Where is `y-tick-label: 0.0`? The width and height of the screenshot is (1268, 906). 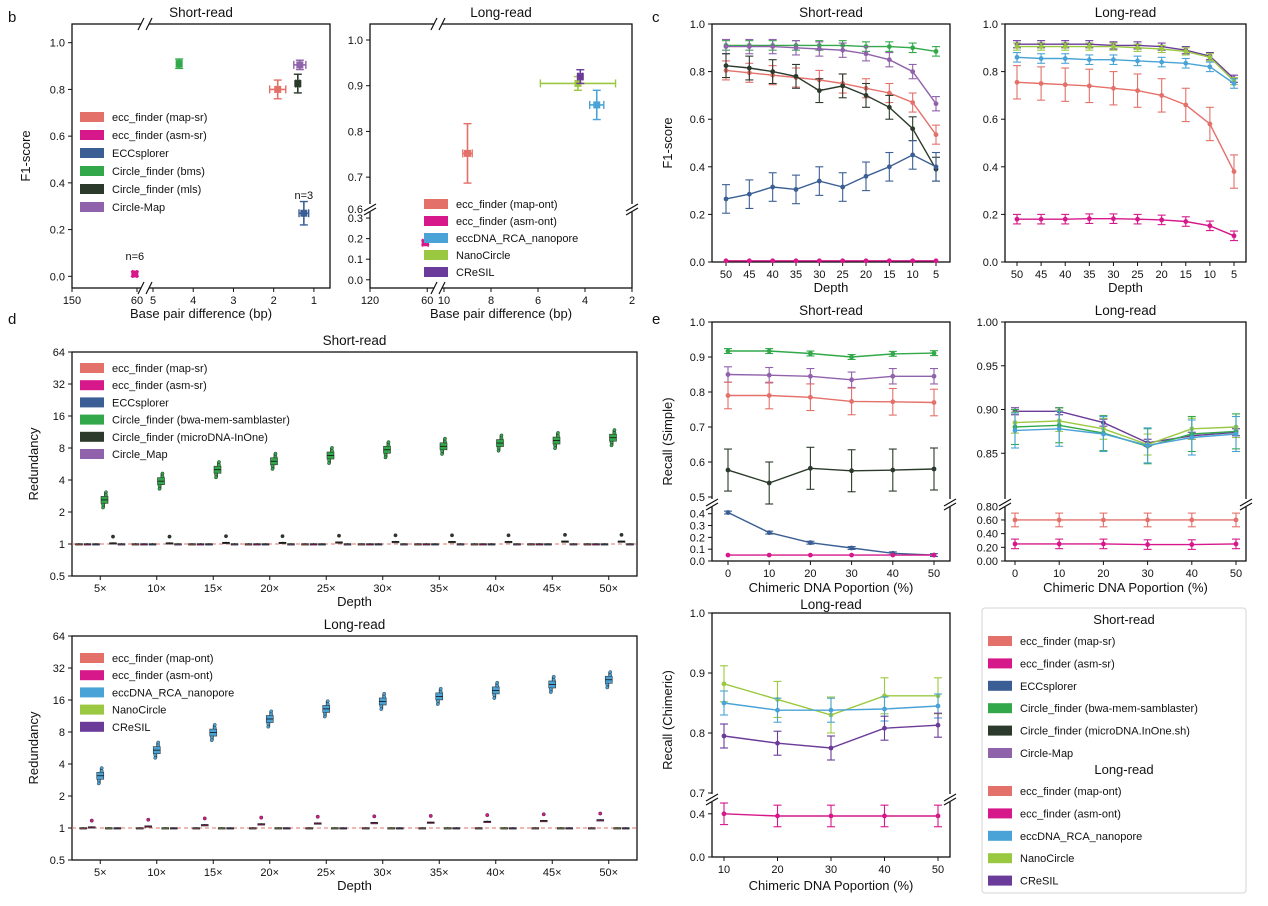
y-tick-label: 0.0 is located at coordinates (697, 562).